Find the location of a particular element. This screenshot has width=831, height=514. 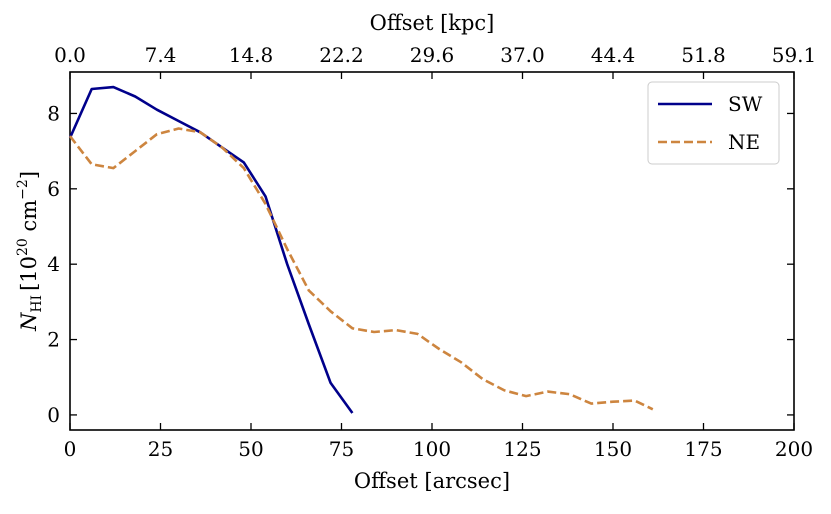

x-tick-label: 100 is located at coordinates (432, 449).